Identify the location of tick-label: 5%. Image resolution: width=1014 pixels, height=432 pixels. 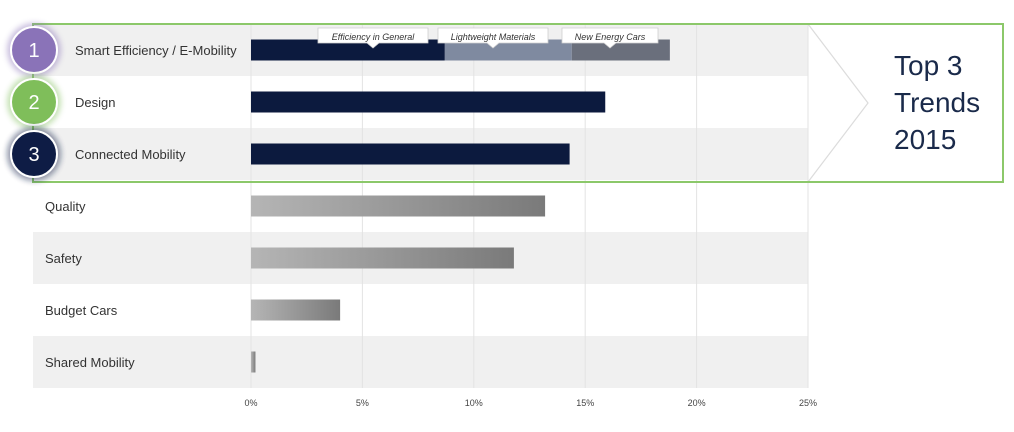
(362, 403).